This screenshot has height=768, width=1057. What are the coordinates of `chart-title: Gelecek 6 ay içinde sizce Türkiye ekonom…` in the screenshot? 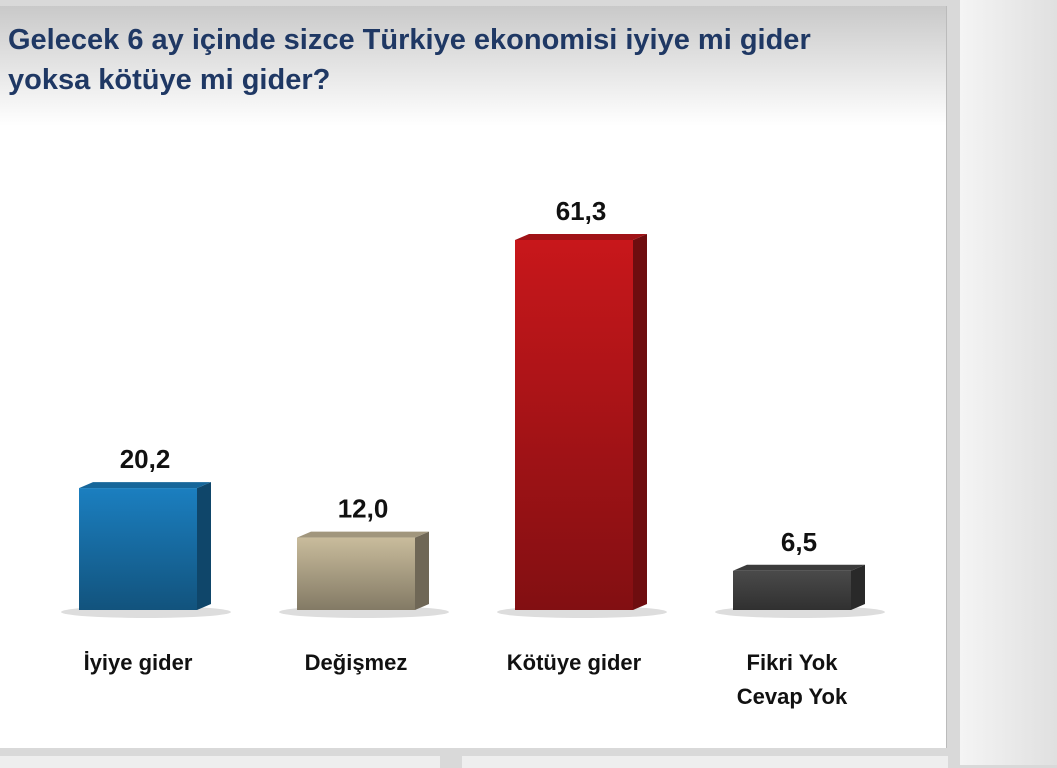 It's located at (409, 60).